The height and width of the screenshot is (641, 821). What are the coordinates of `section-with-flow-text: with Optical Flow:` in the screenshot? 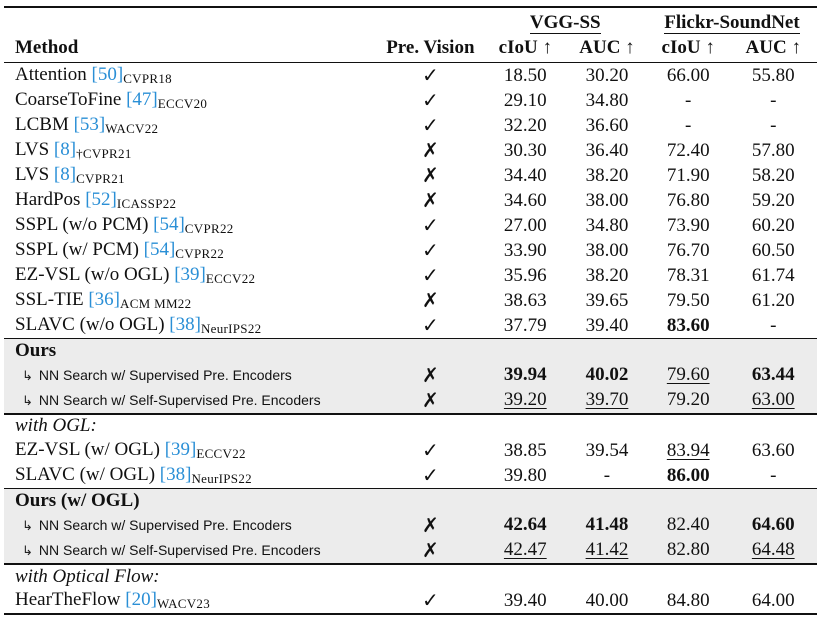 It's located at (87, 576).